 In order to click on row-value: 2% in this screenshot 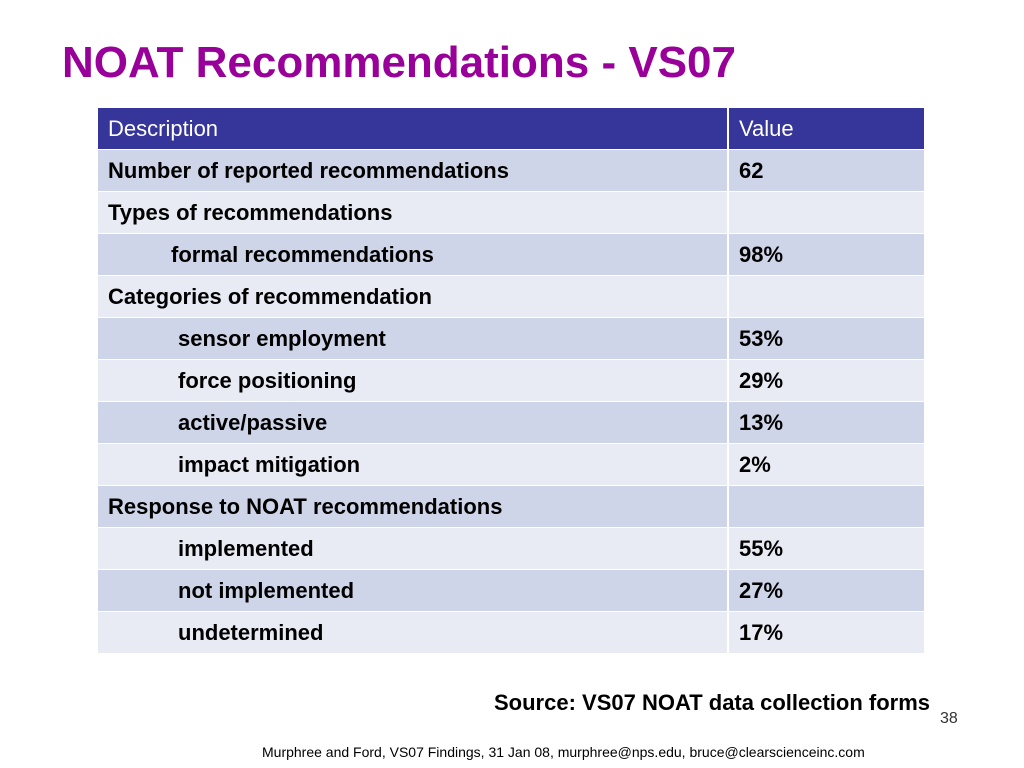, I will do `click(826, 464)`.